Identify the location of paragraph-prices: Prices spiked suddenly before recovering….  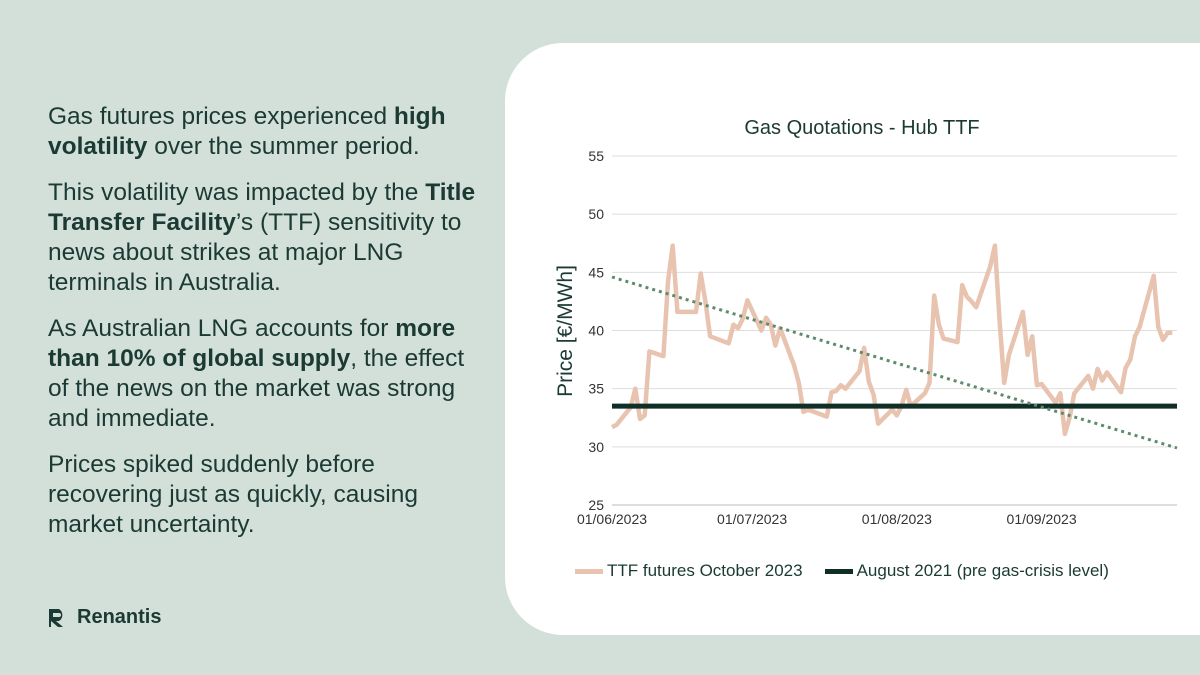
(263, 495).